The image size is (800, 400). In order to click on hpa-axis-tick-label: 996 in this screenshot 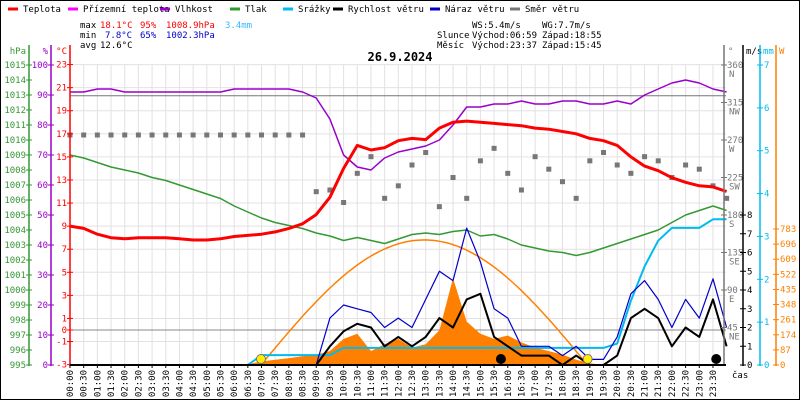, I will do `click(18, 351)`.